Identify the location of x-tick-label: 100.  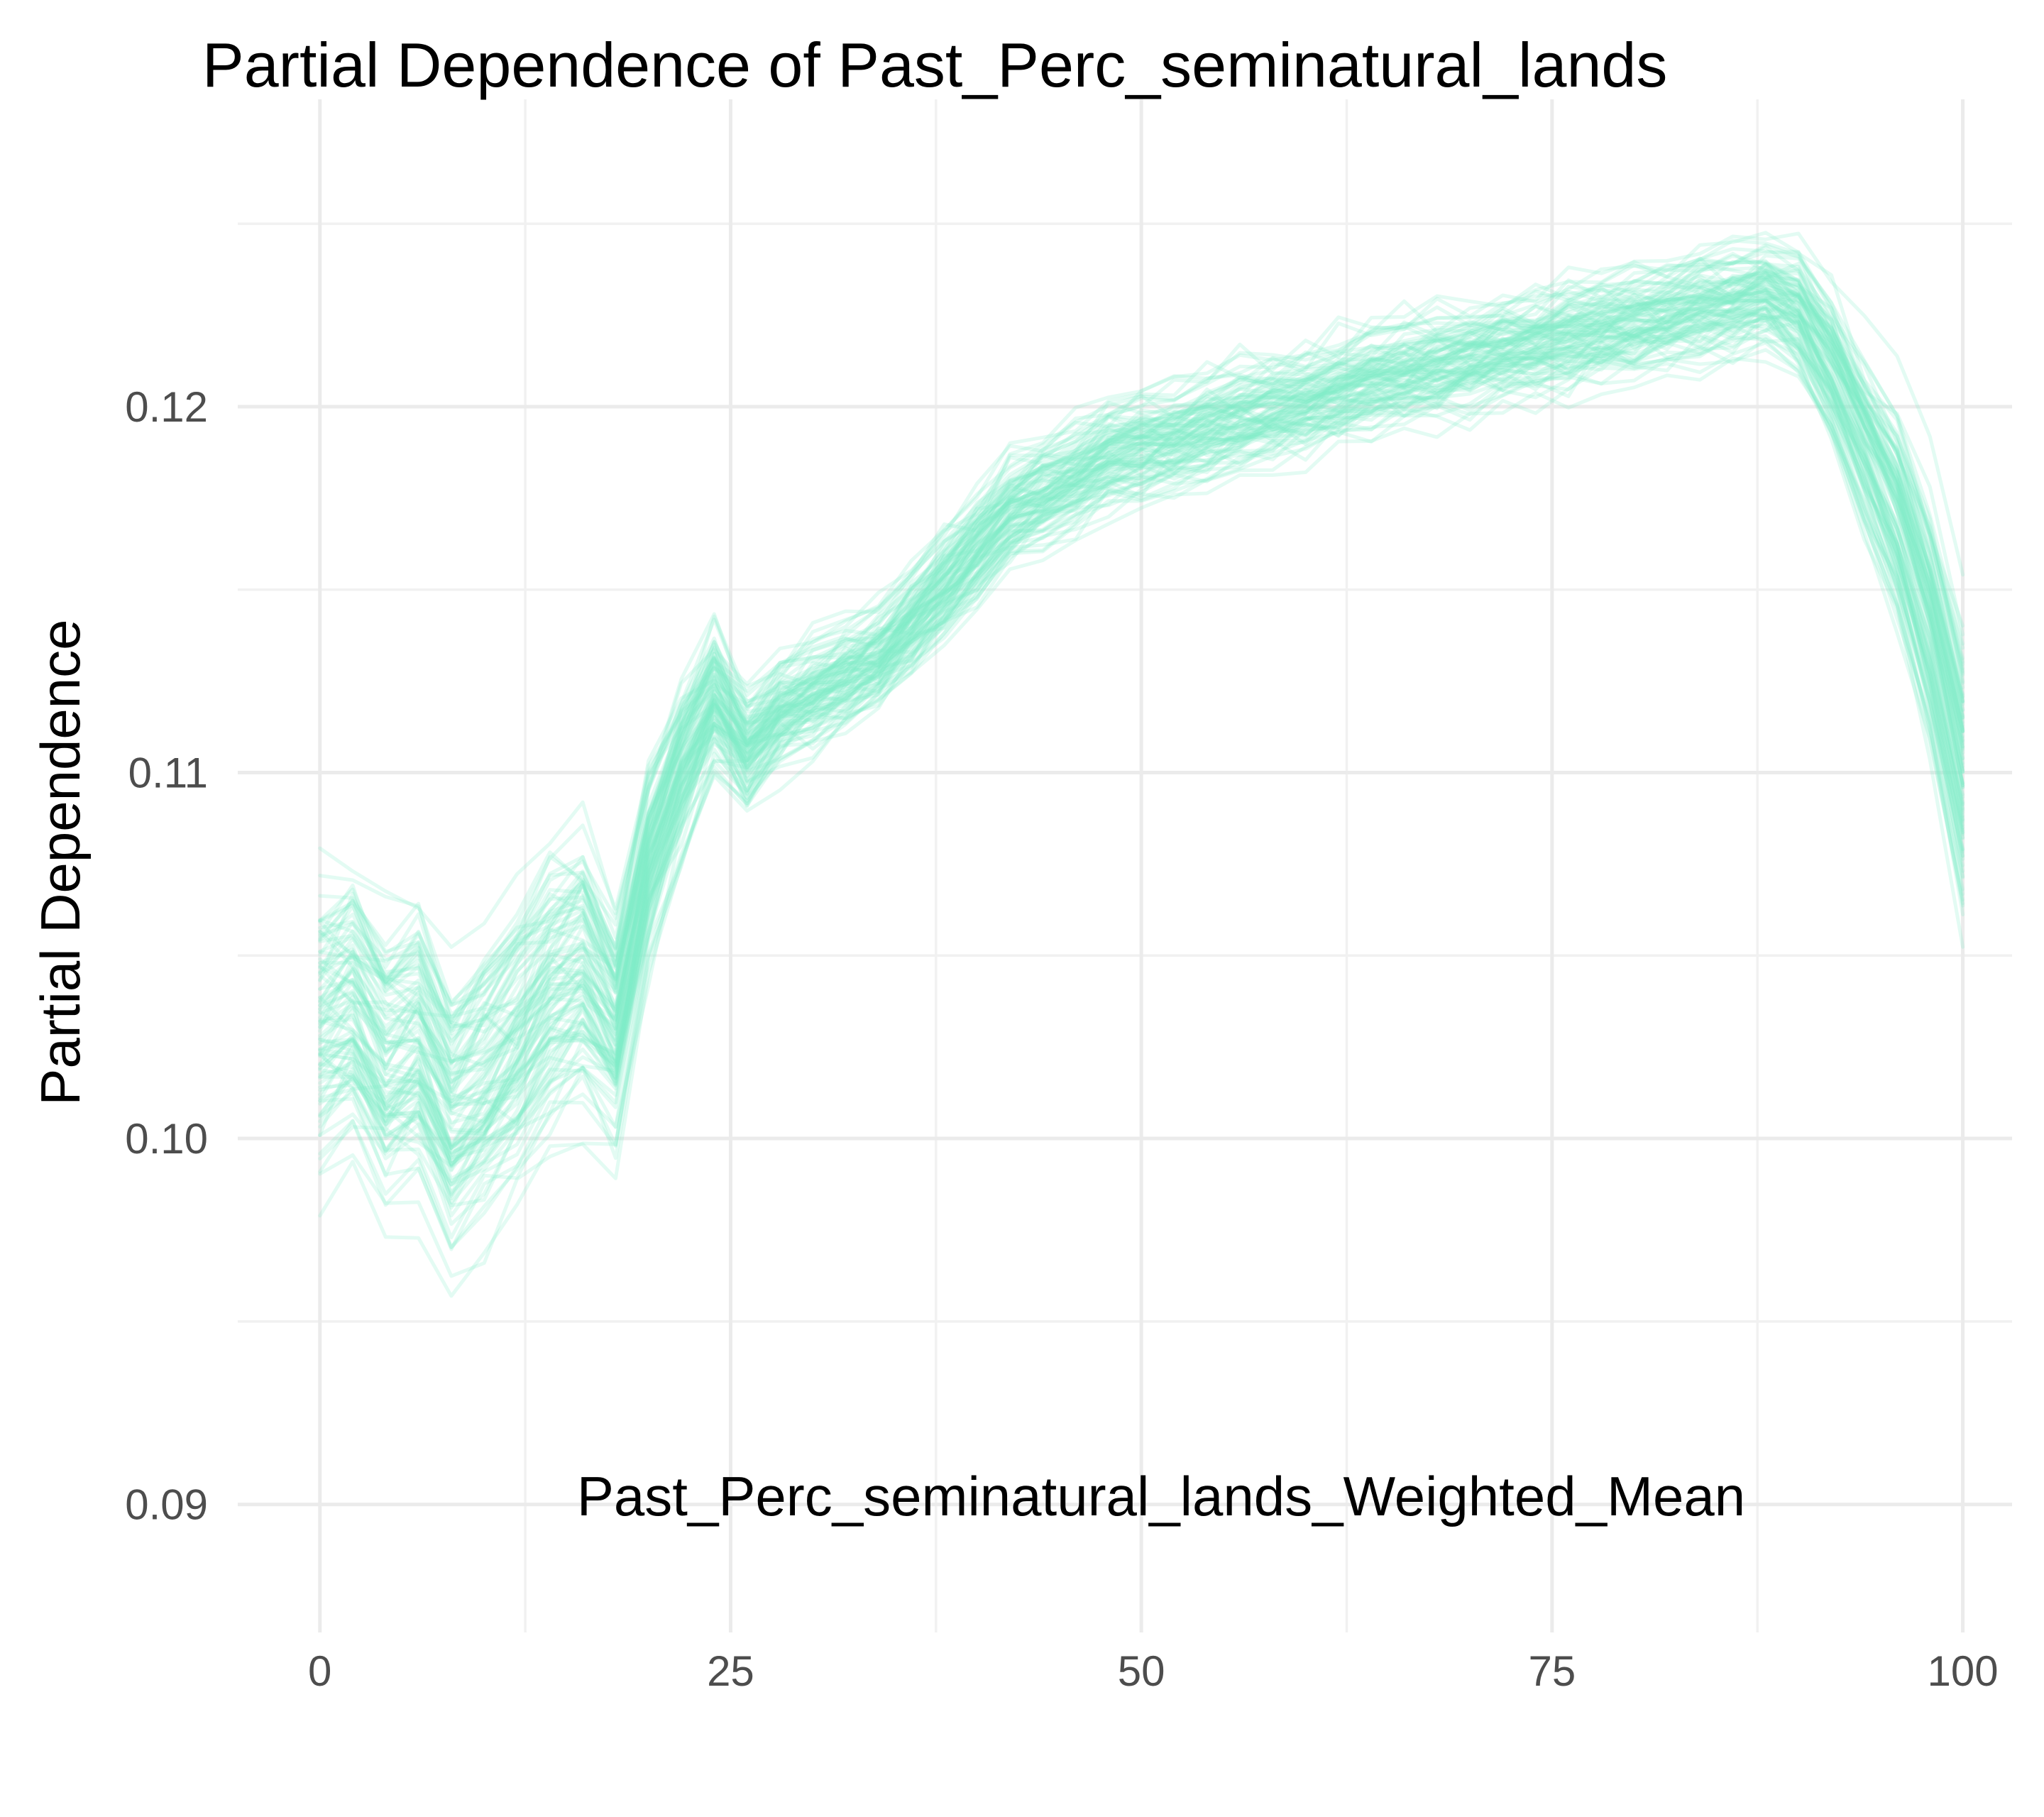
(1963, 1671).